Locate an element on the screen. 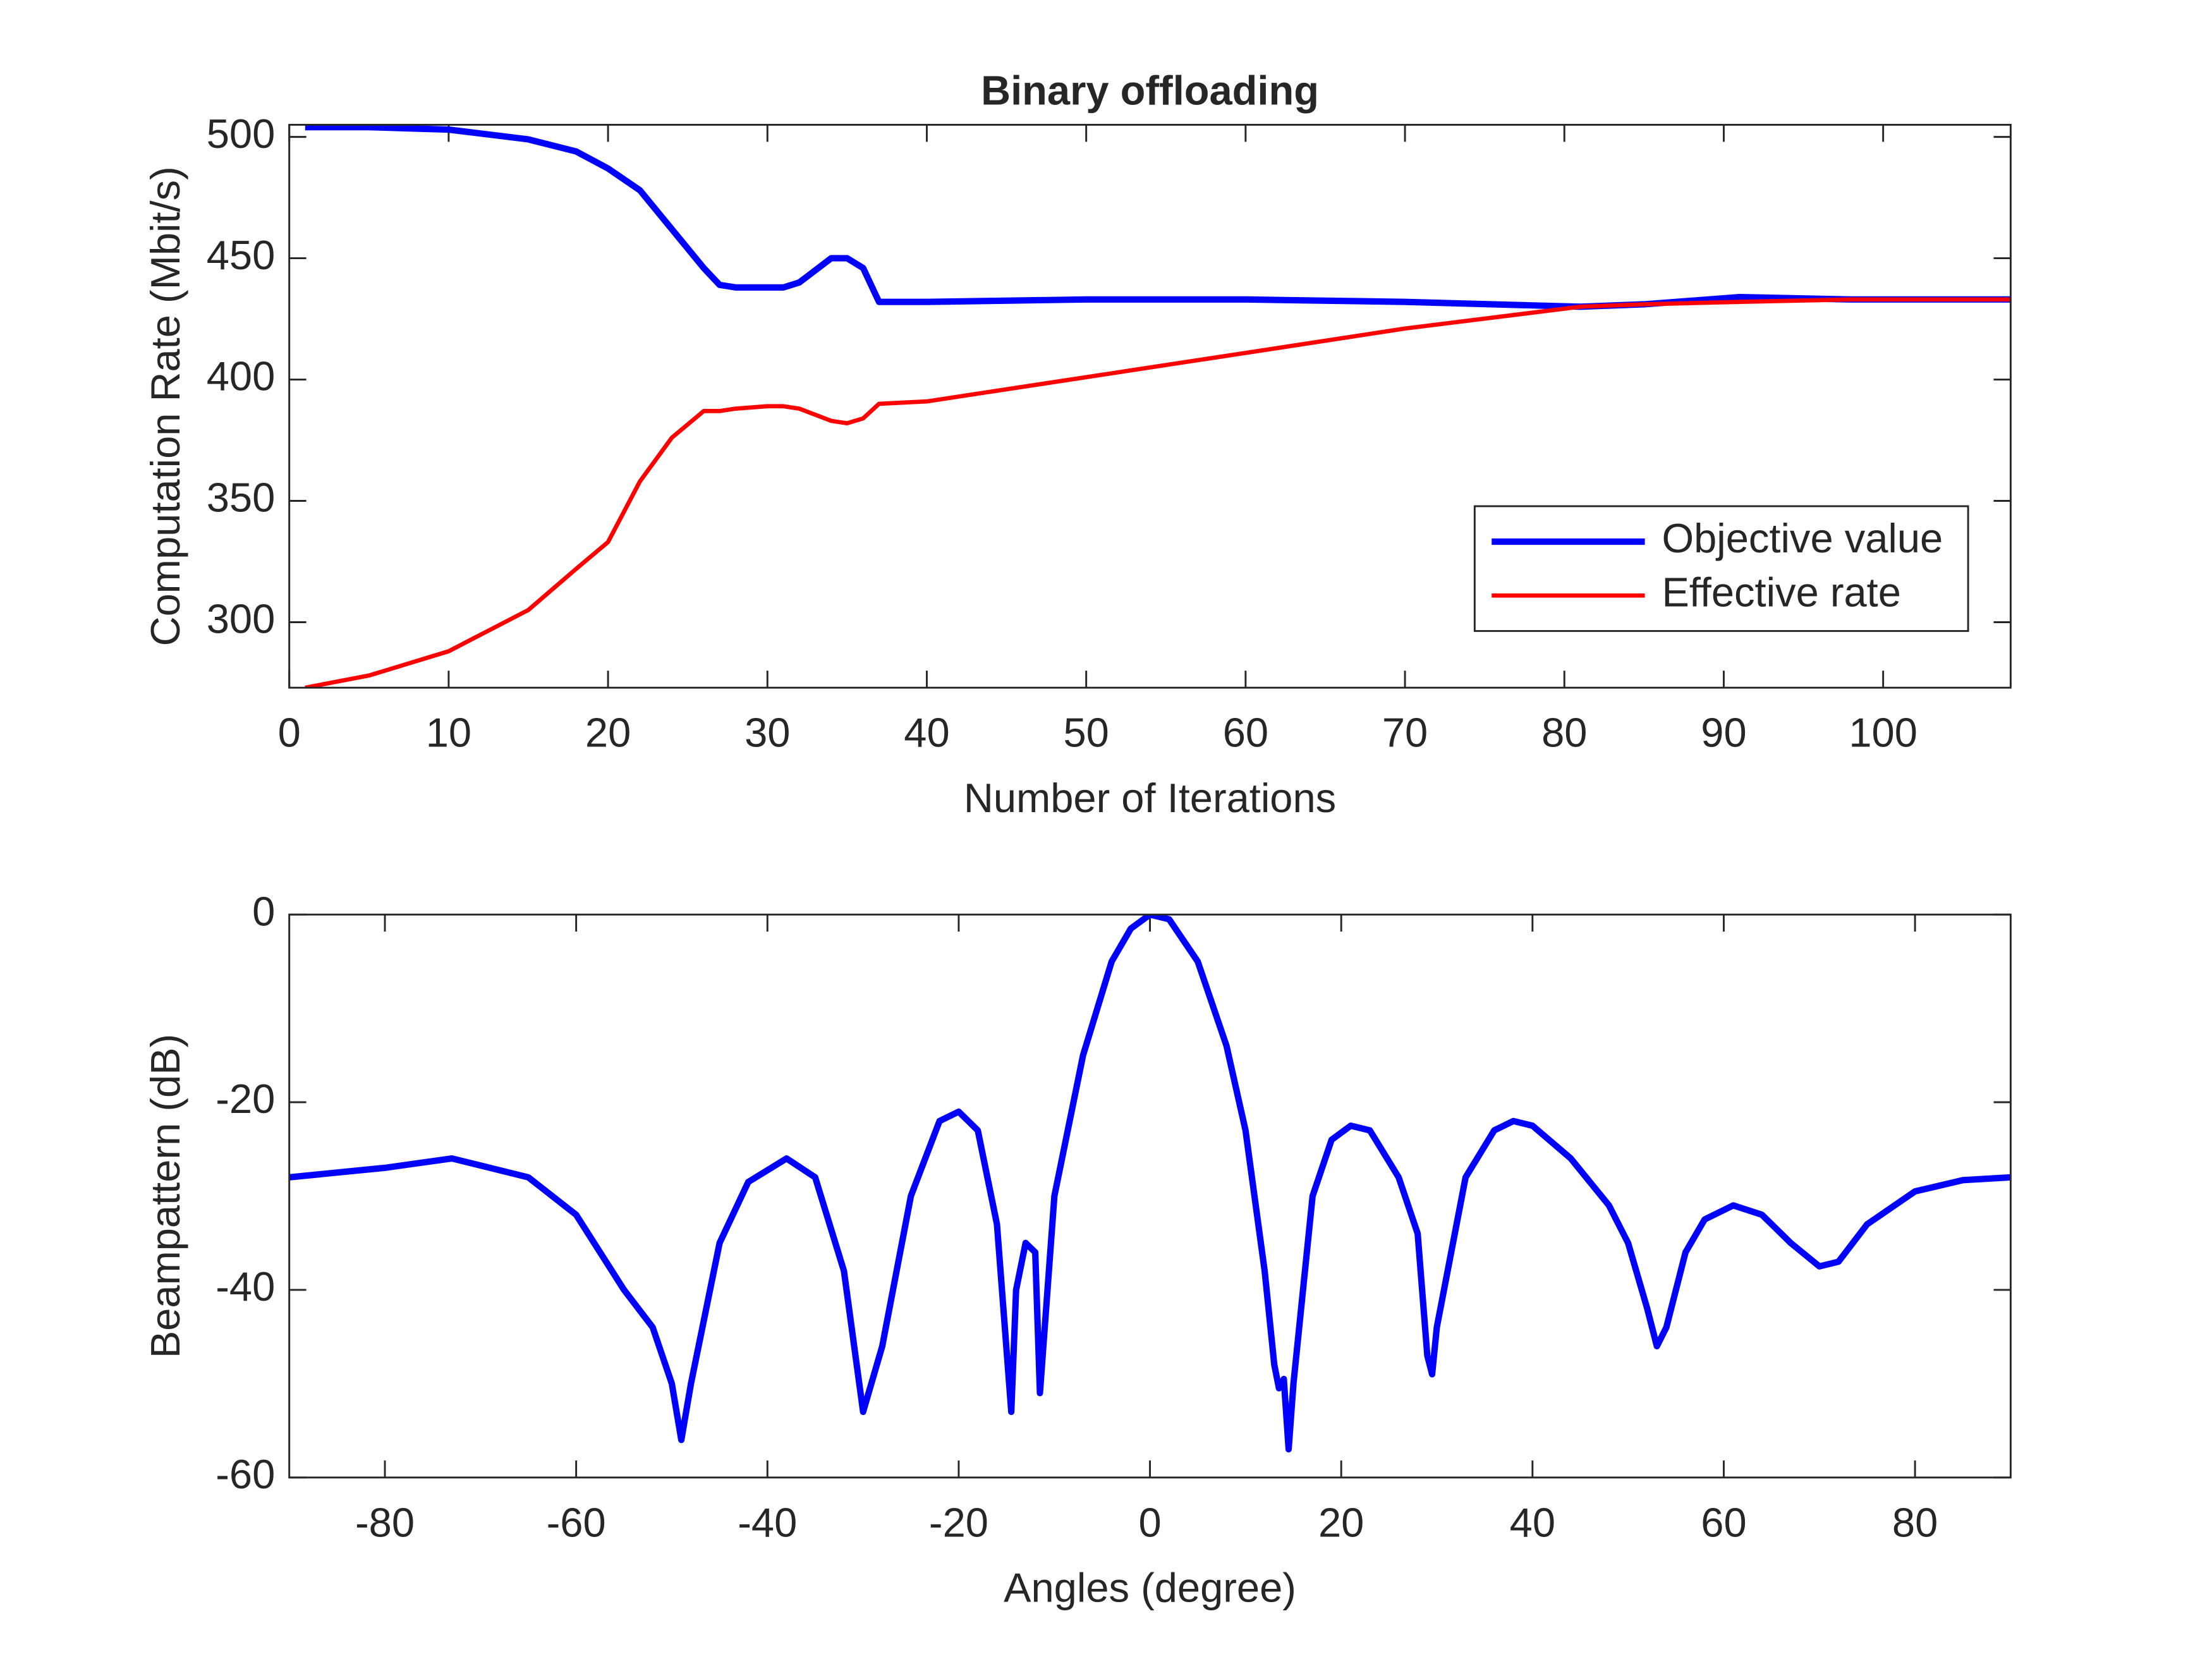 This screenshot has height=1659, width=2212. x-axis-label: Angles (degree) is located at coordinates (1150, 1587).